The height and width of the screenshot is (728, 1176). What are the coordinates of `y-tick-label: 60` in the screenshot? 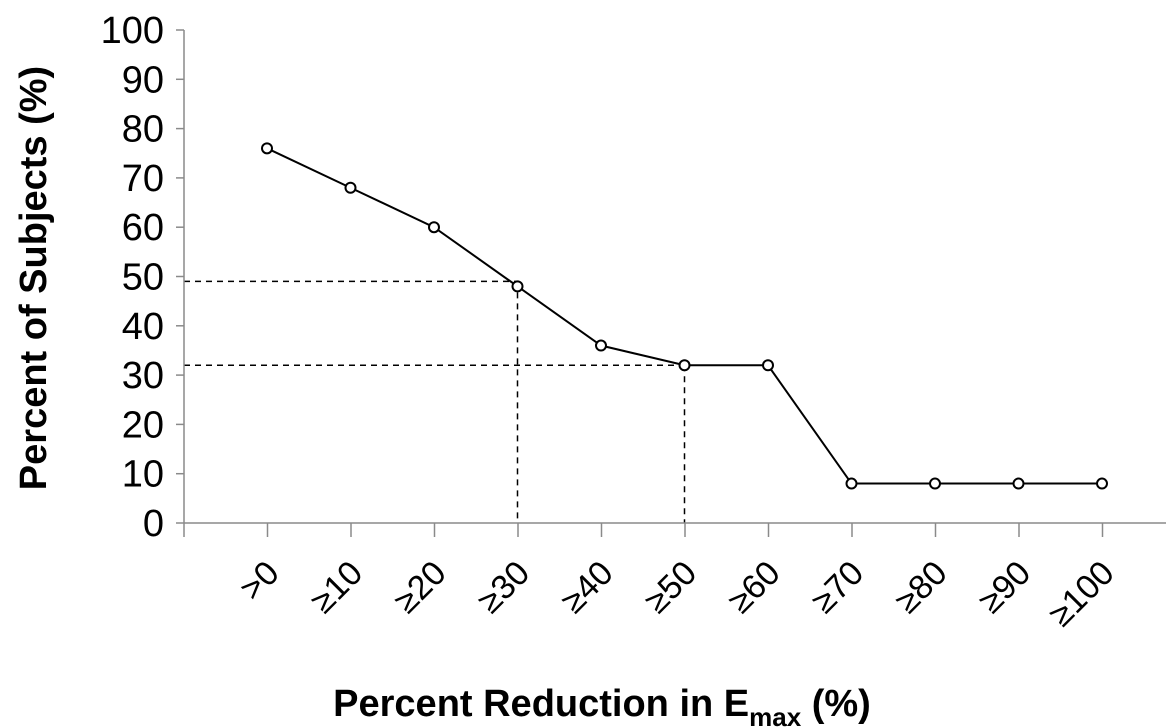 It's located at (143, 228).